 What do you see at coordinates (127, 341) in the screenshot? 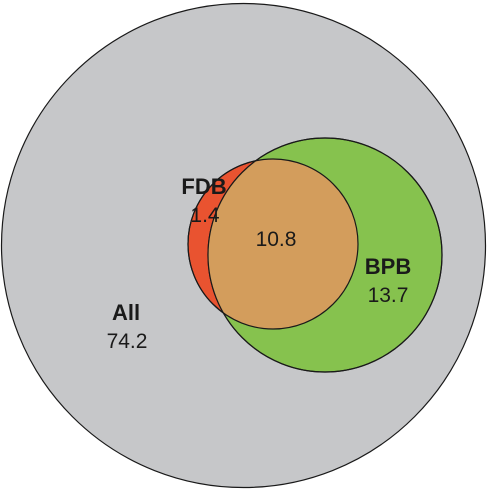
I see `all-set-value: 74.2` at bounding box center [127, 341].